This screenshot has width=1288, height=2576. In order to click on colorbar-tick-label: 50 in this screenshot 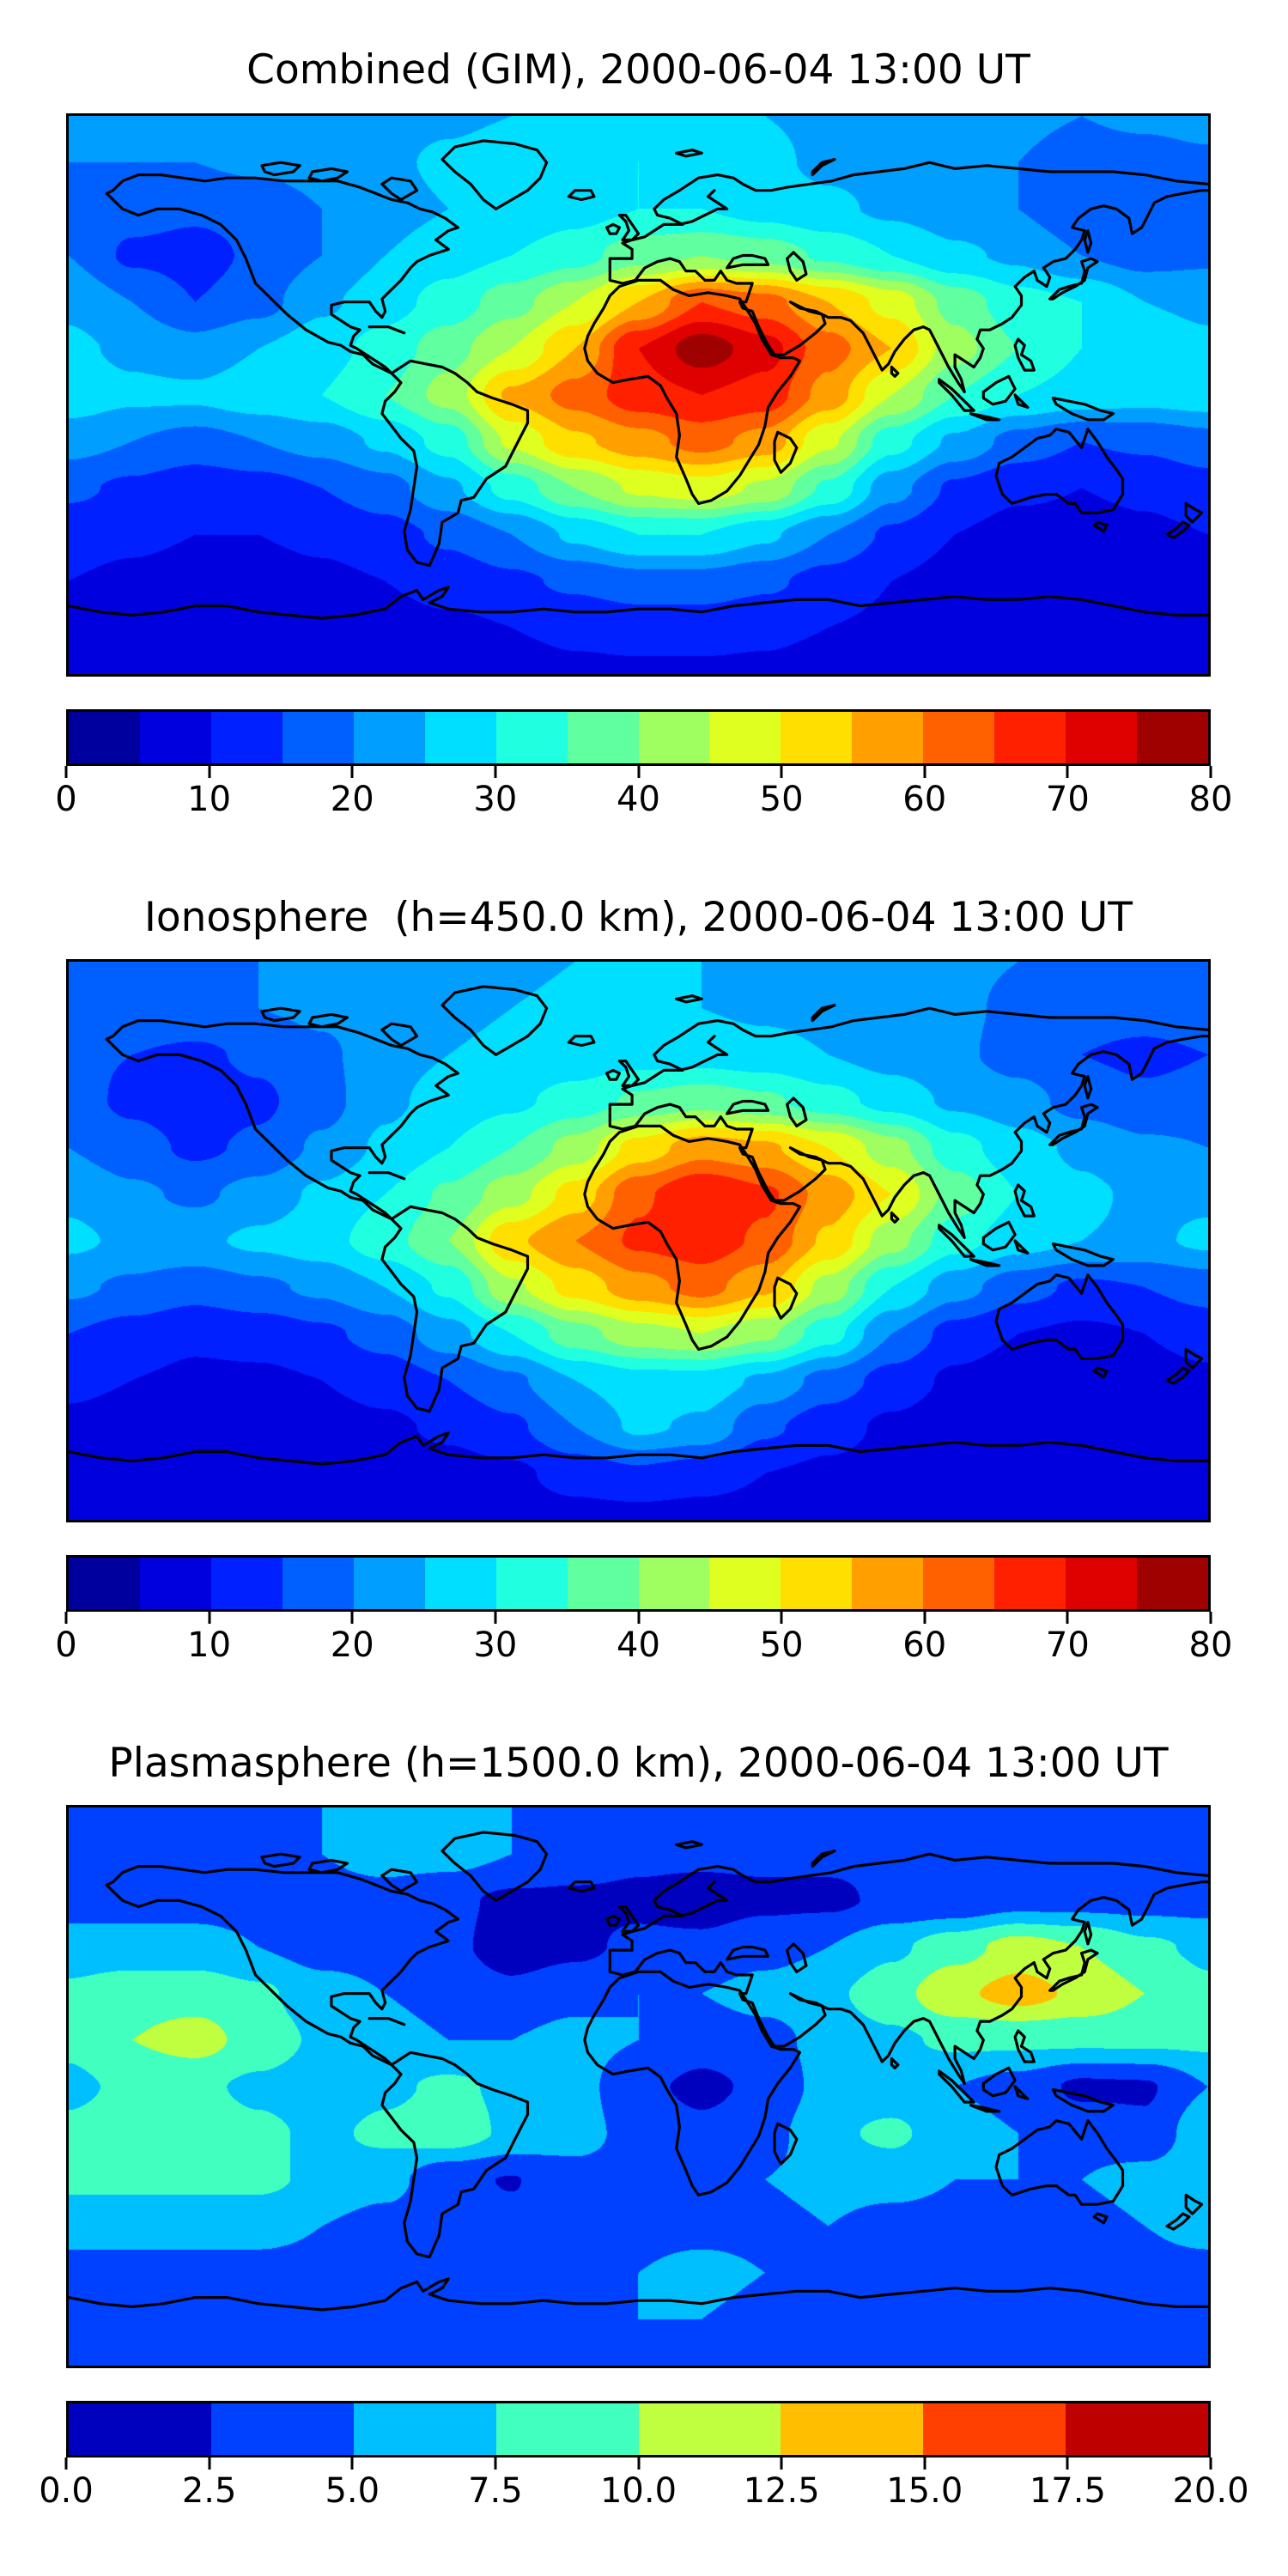, I will do `click(781, 799)`.